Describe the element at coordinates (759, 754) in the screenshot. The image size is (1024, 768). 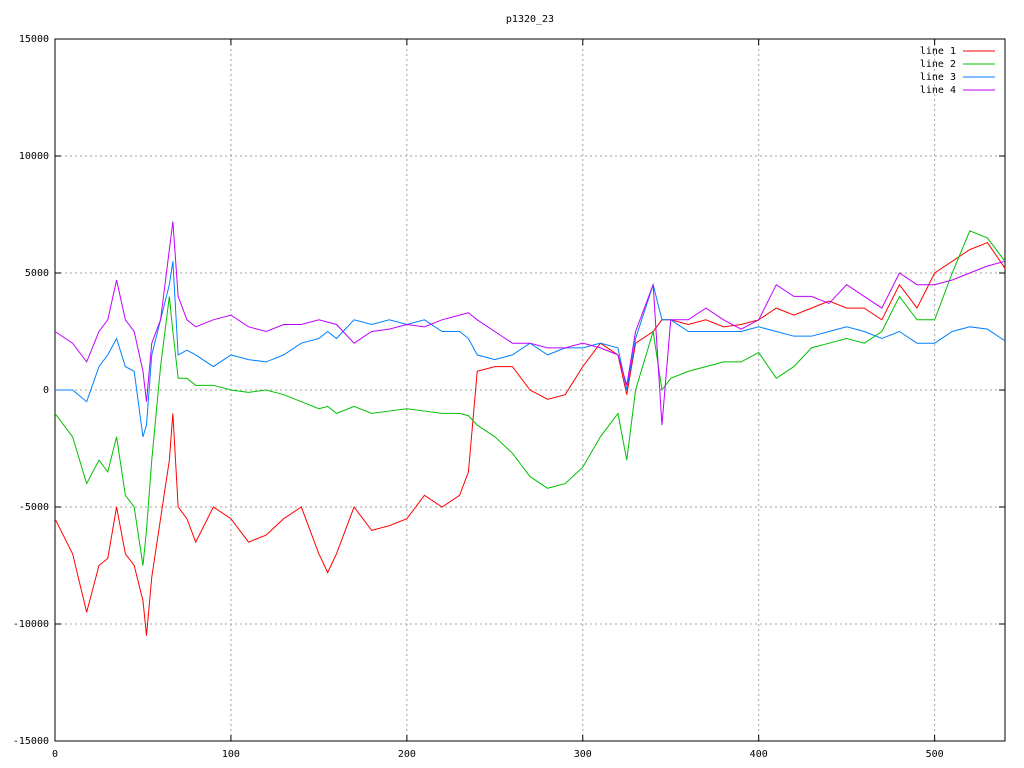
I see `x-tick-label: 400` at that location.